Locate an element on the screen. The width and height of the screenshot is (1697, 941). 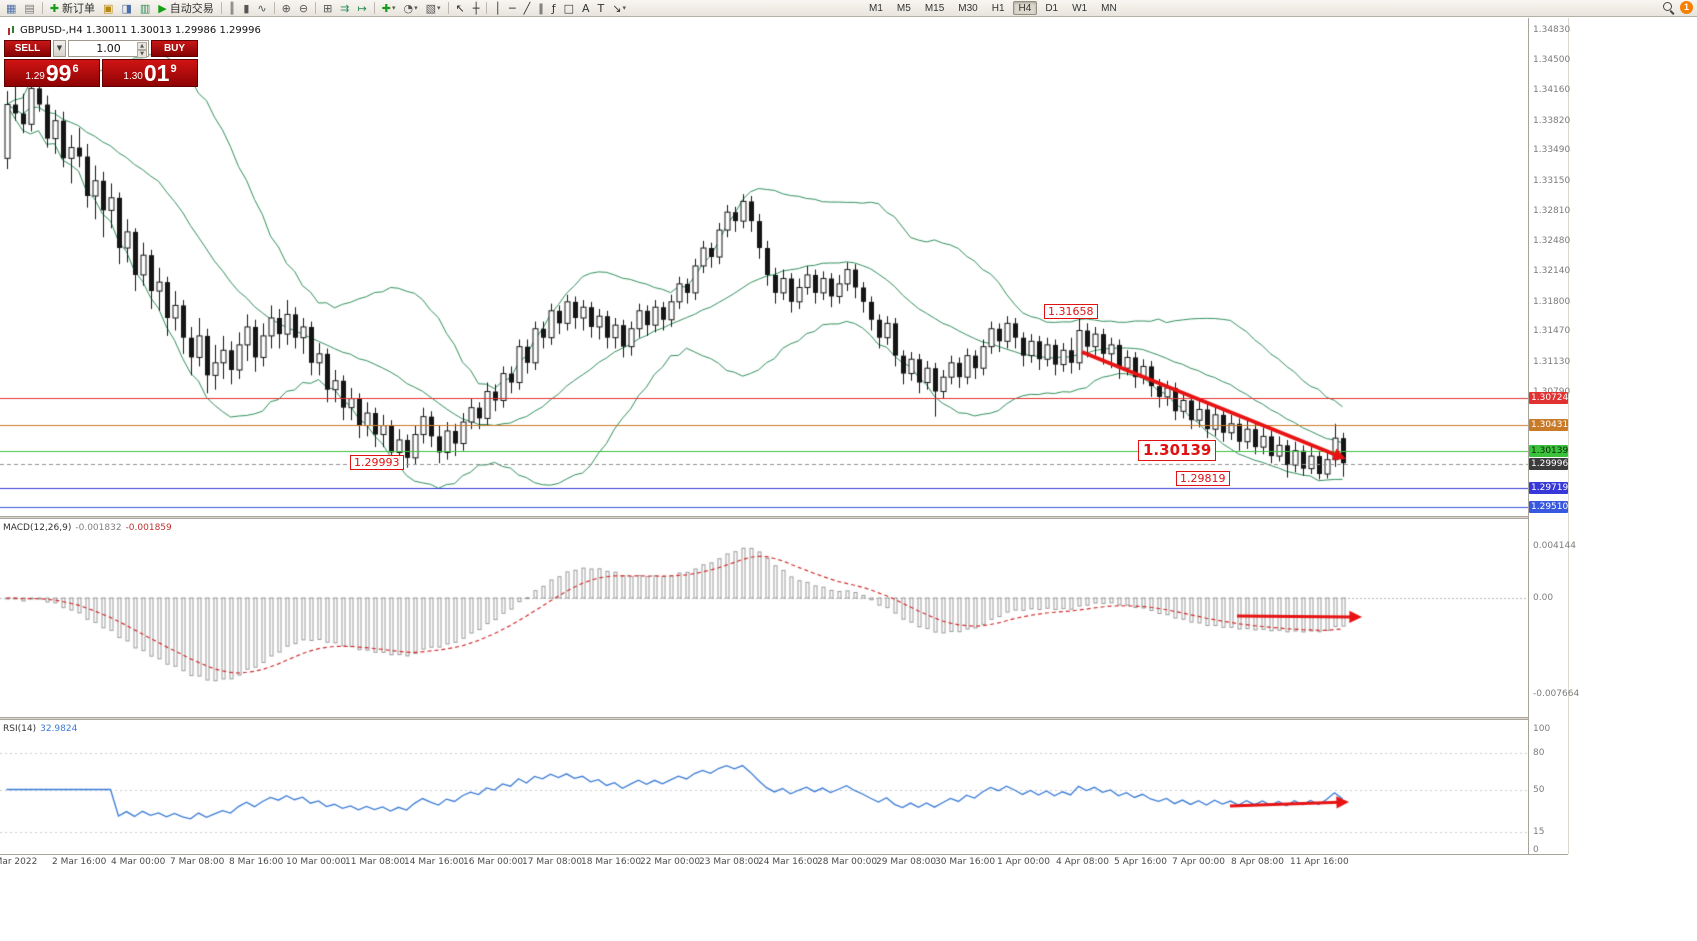
profiles-icon: ▤ is located at coordinates (29, 8).